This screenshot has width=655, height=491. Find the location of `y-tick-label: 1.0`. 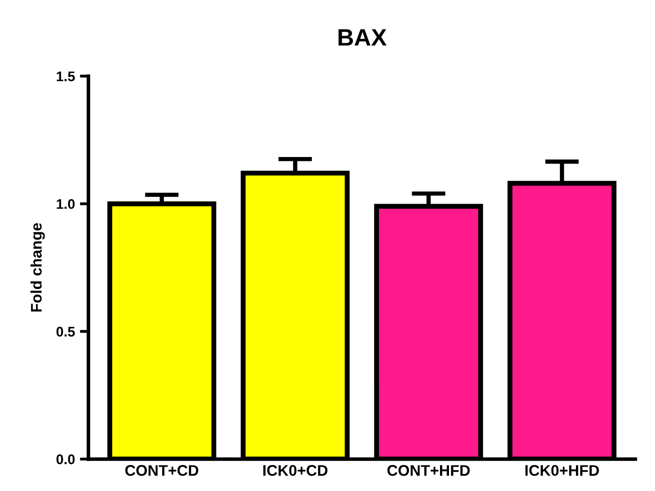

y-tick-label: 1.0 is located at coordinates (65, 204).